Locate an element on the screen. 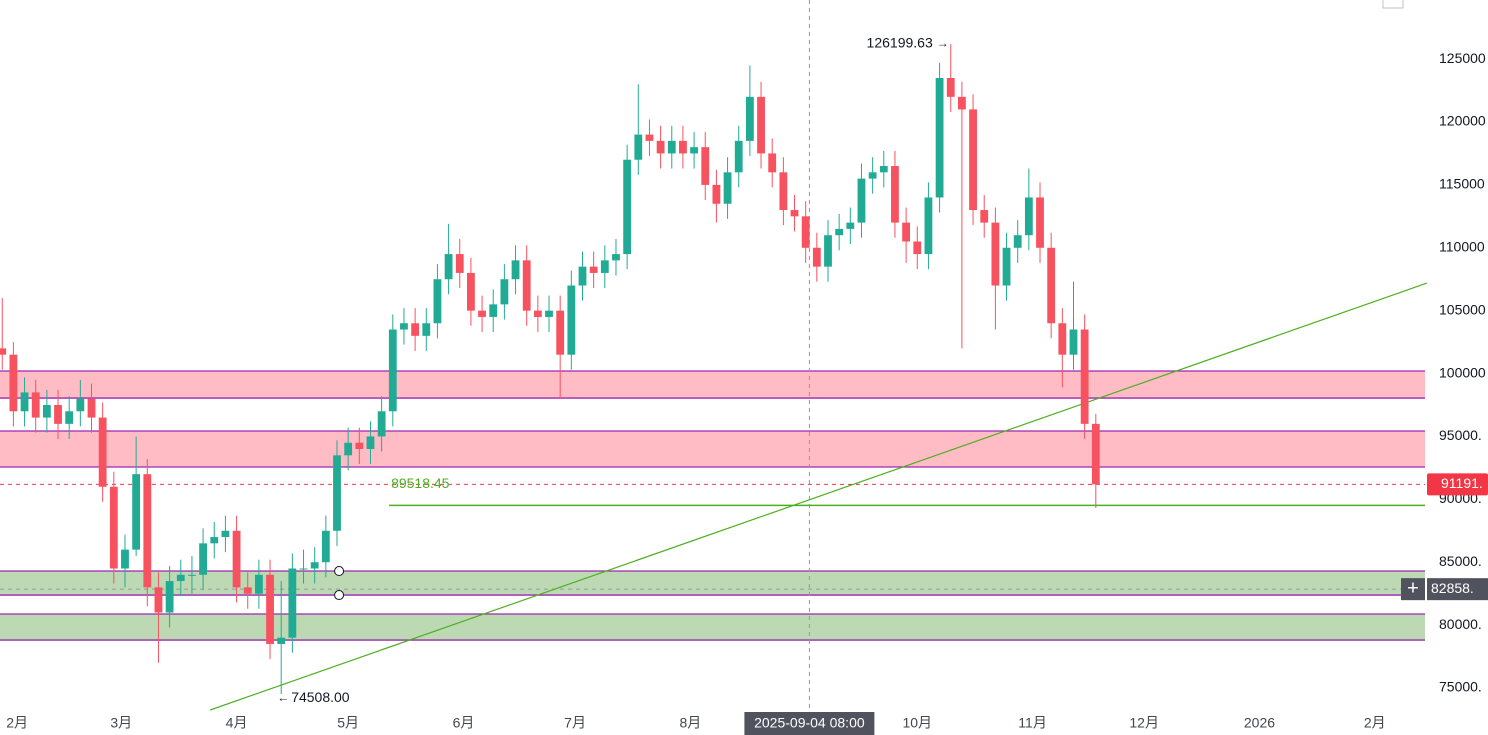  y-tick-label: 80000. is located at coordinates (1460, 624).